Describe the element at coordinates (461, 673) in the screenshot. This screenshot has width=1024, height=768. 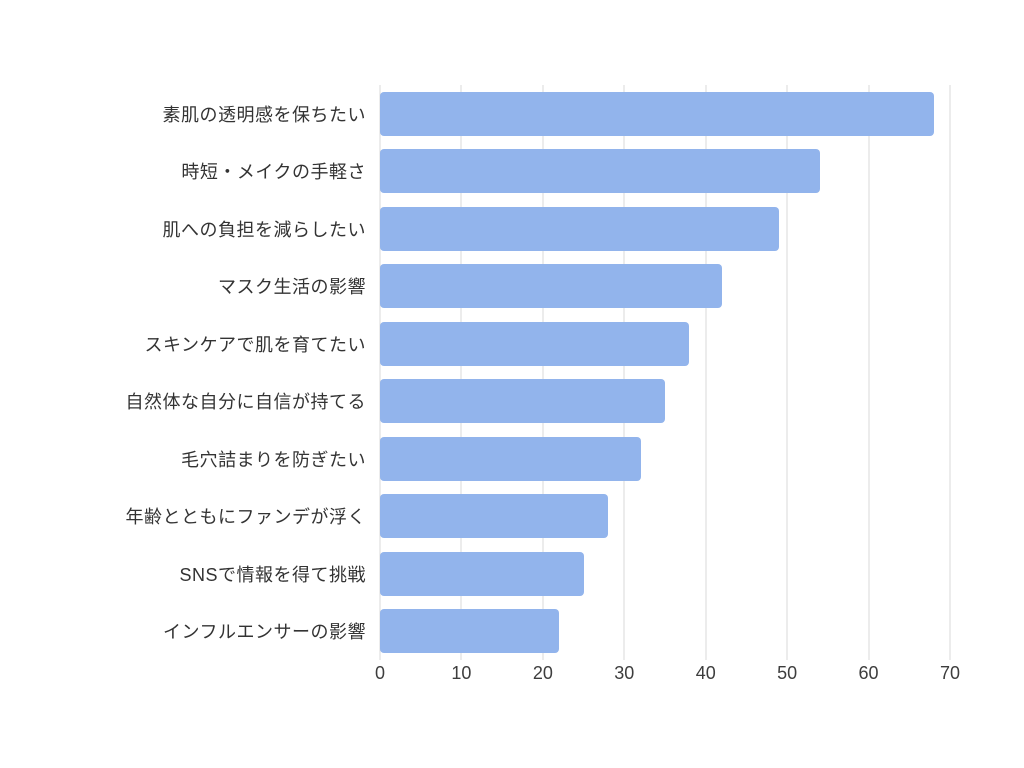
I see `x-tick-label: 10` at that location.